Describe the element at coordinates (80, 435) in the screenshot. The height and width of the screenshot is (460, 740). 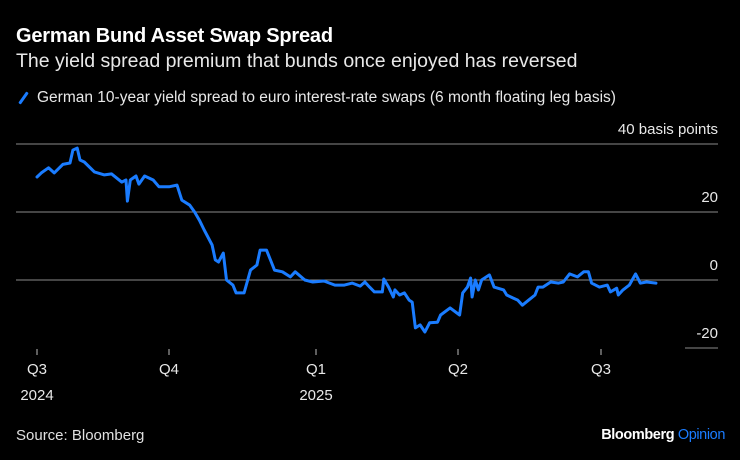
I see `source-note: Source: Bloomberg` at that location.